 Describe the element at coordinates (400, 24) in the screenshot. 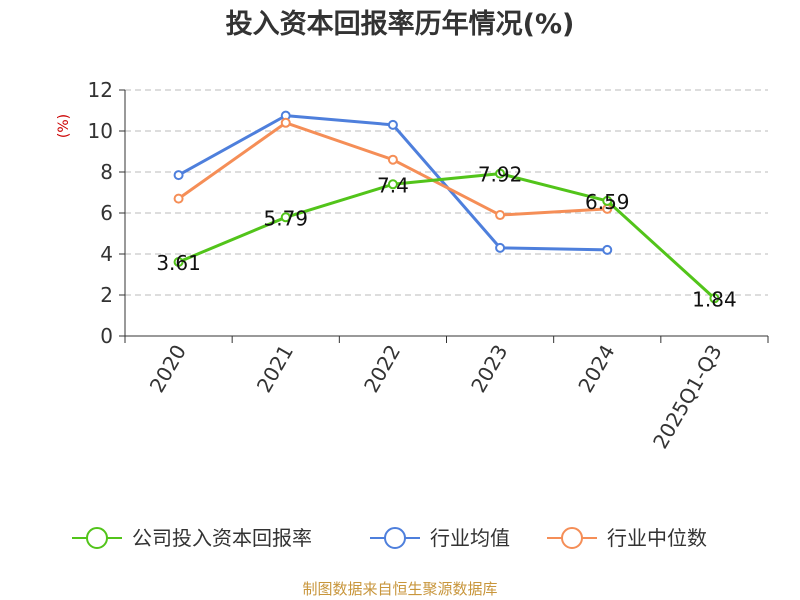

I see `chart-title: 投入资本回报率历年情况(%)` at that location.